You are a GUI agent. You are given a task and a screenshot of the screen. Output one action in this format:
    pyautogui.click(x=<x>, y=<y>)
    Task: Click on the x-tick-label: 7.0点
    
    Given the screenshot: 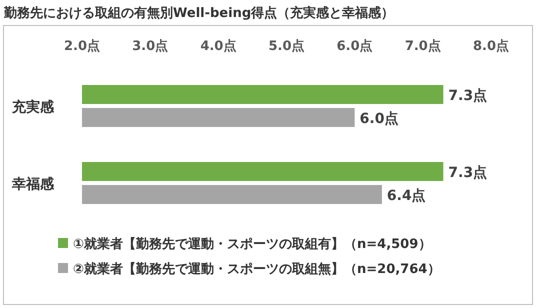 What is the action you would take?
    pyautogui.click(x=422, y=46)
    